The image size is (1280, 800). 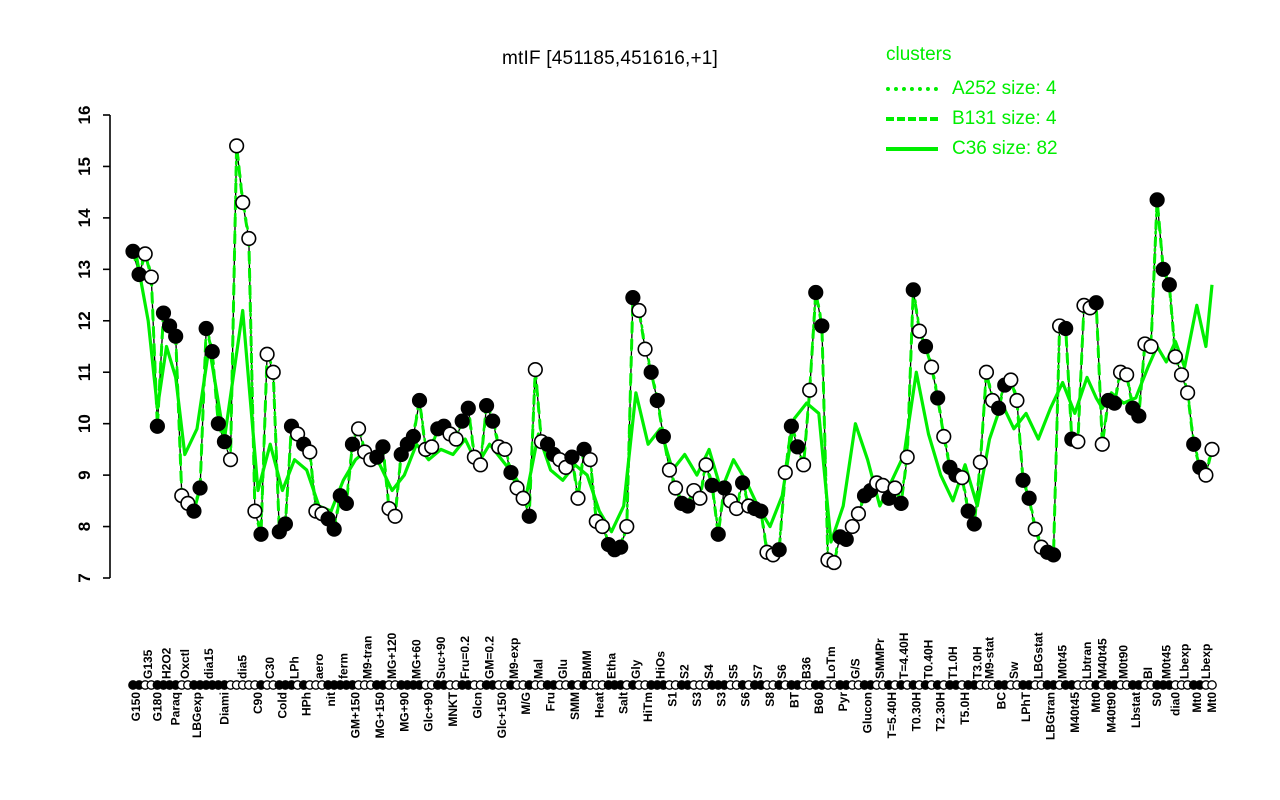 What do you see at coordinates (1197, 702) in the screenshot?
I see `x-label: Mt0` at bounding box center [1197, 702].